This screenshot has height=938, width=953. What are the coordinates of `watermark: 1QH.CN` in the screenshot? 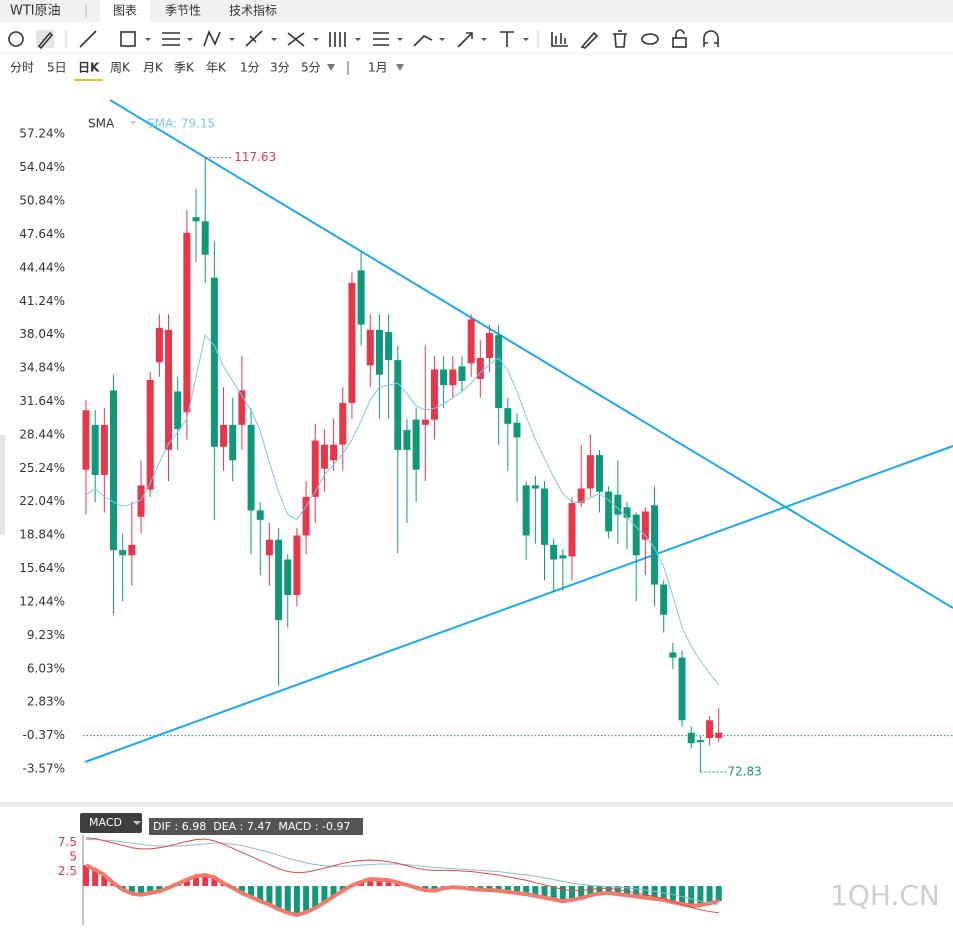 It's located at (885, 895).